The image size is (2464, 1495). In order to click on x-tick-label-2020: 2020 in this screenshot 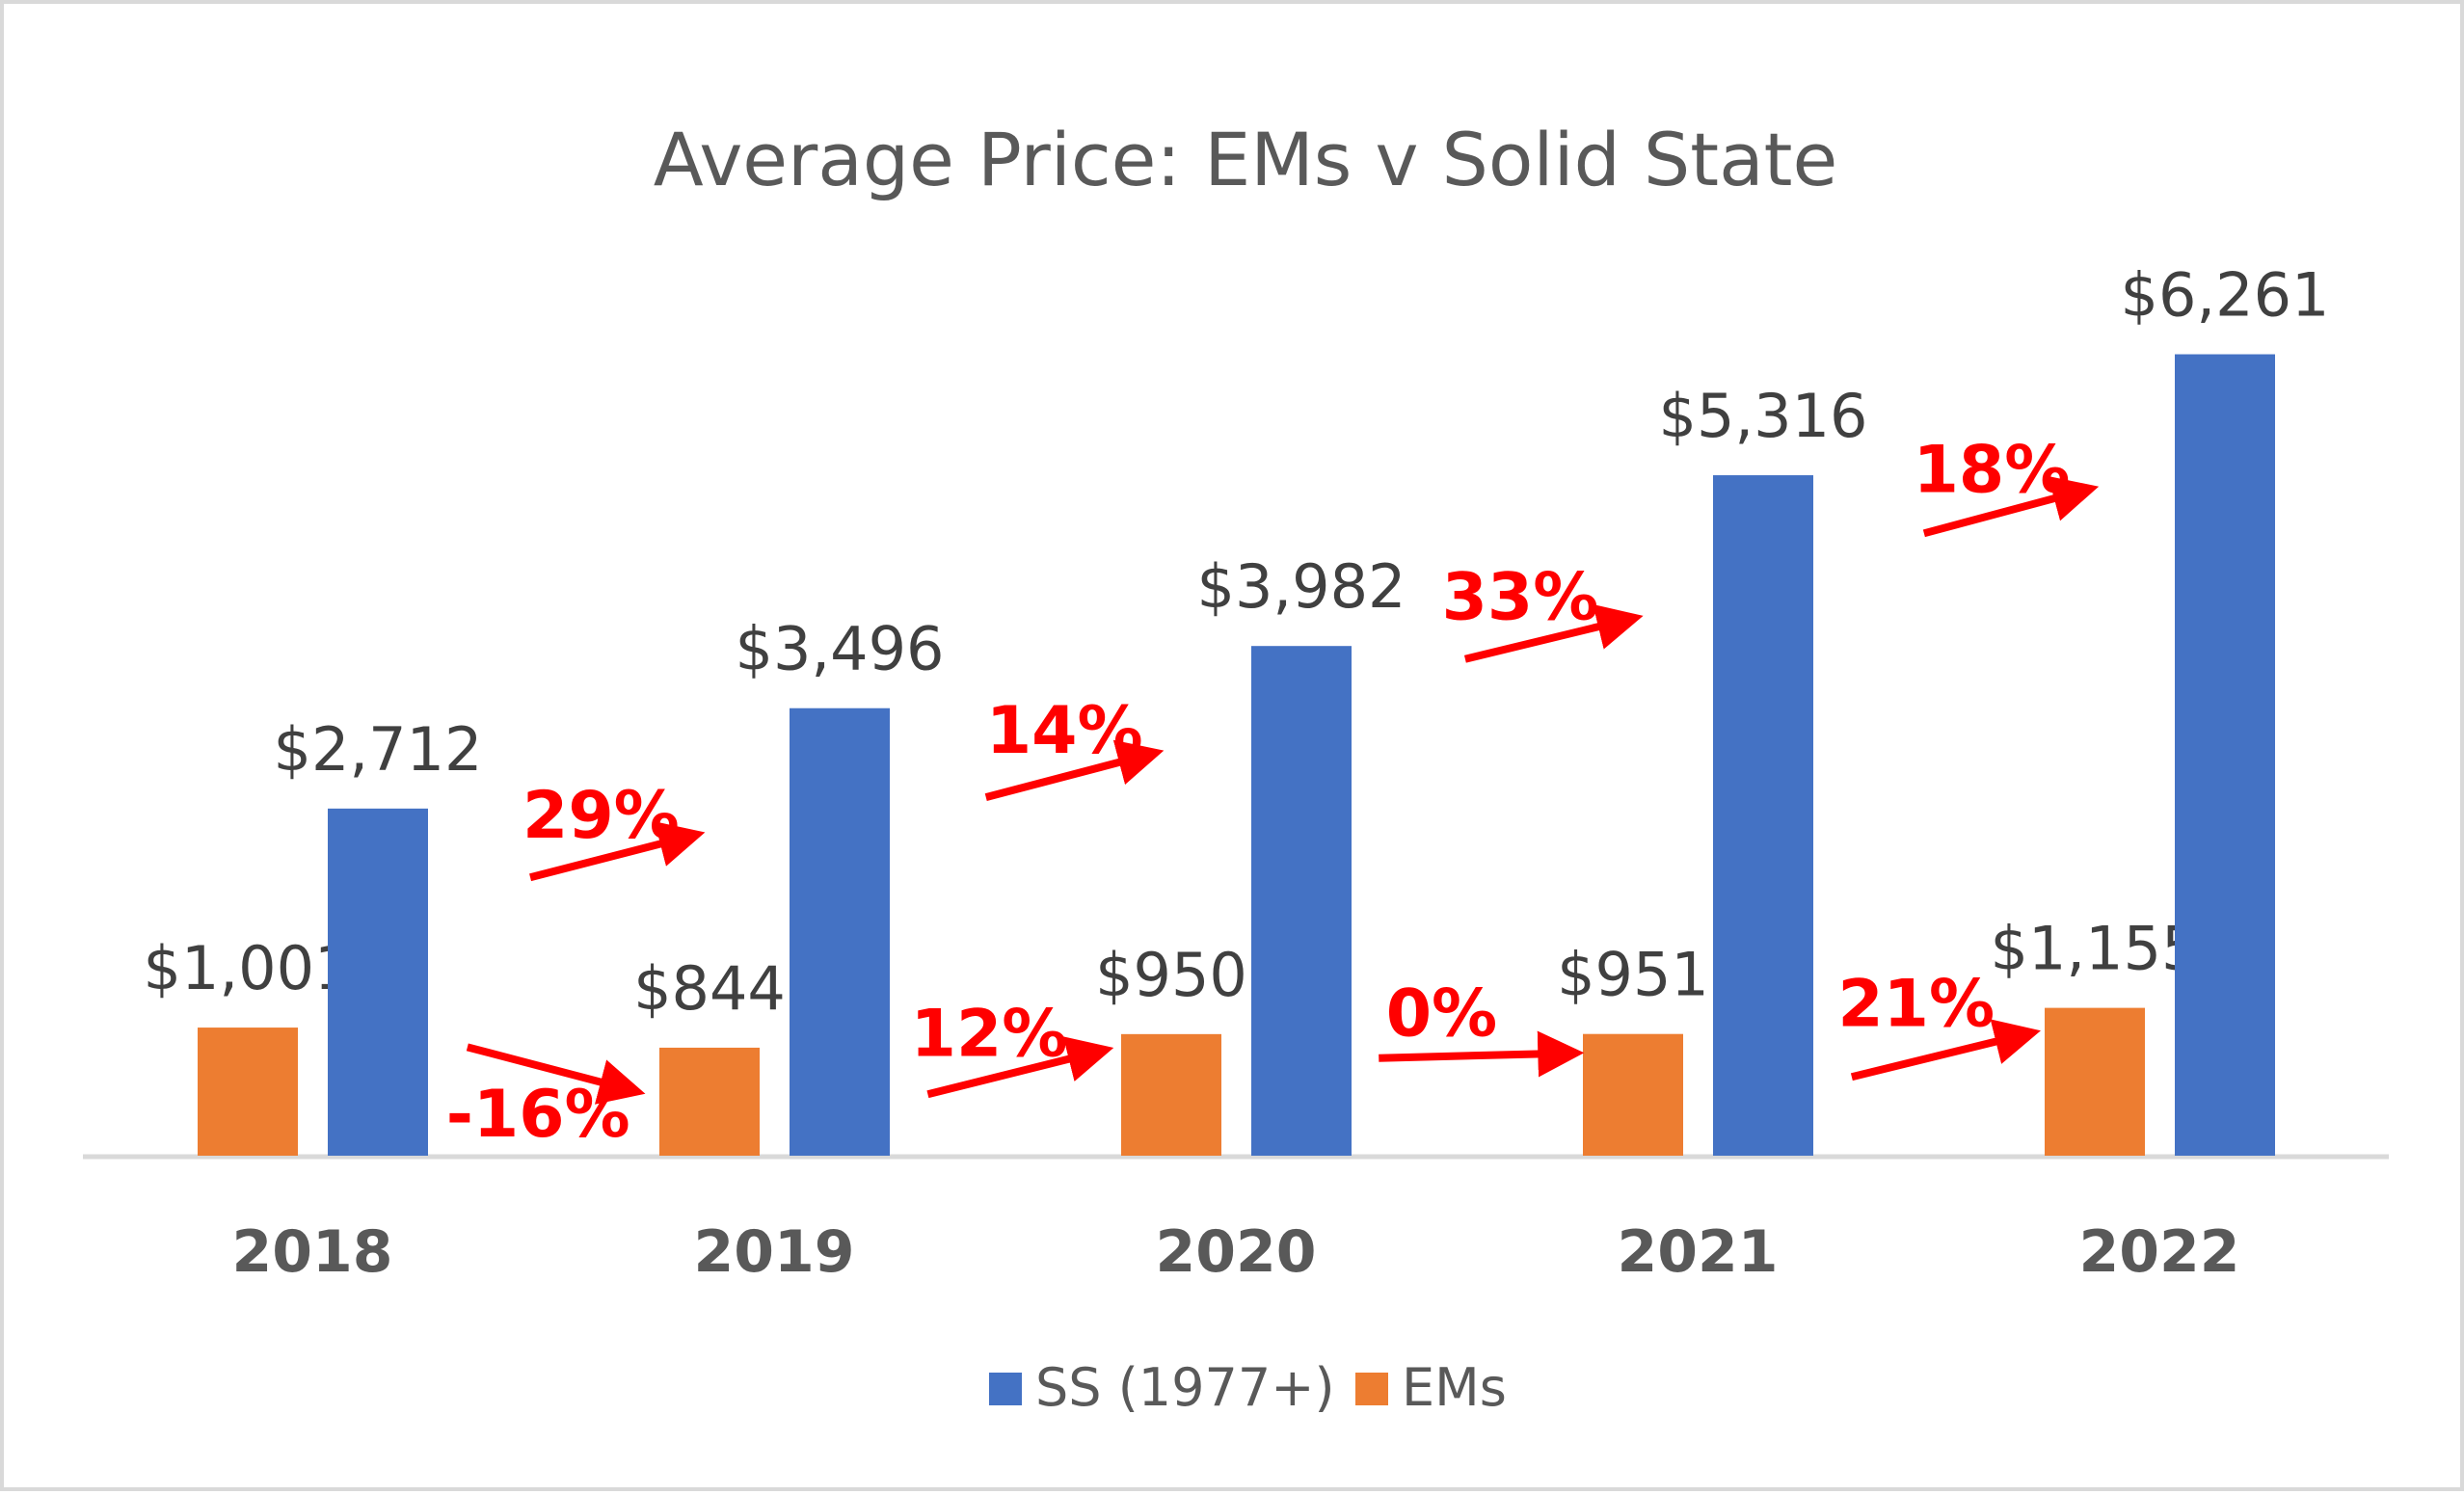, I will do `click(1237, 1252)`.